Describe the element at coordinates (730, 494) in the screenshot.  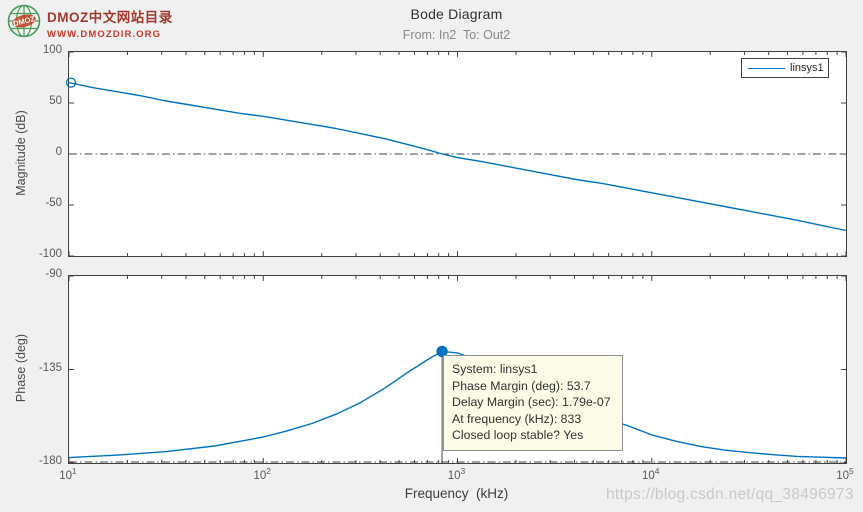
I see `csdn-watermark: https://blog.csdn.net/qq_38496973` at that location.